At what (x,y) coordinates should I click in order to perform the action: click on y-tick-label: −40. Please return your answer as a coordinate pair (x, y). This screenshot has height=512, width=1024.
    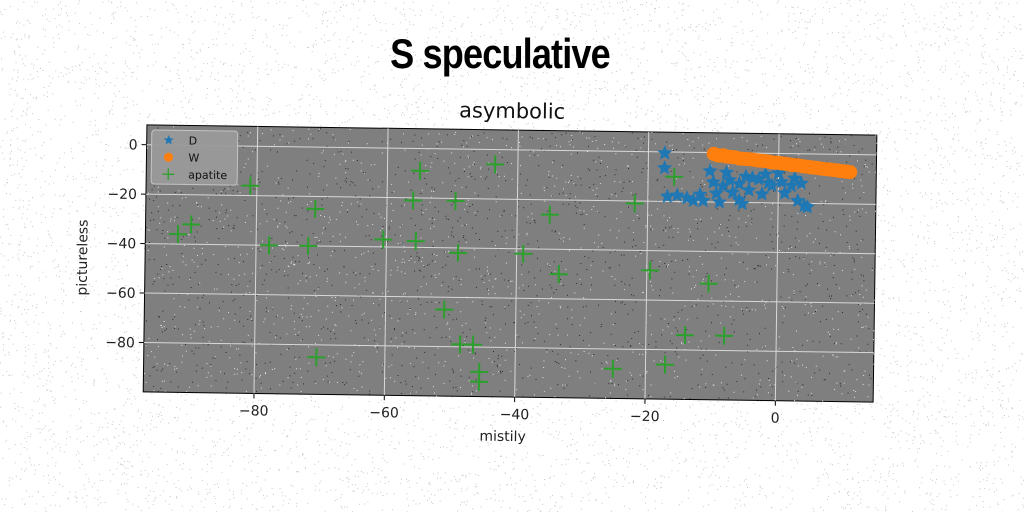
    Looking at the image, I should click on (122, 244).